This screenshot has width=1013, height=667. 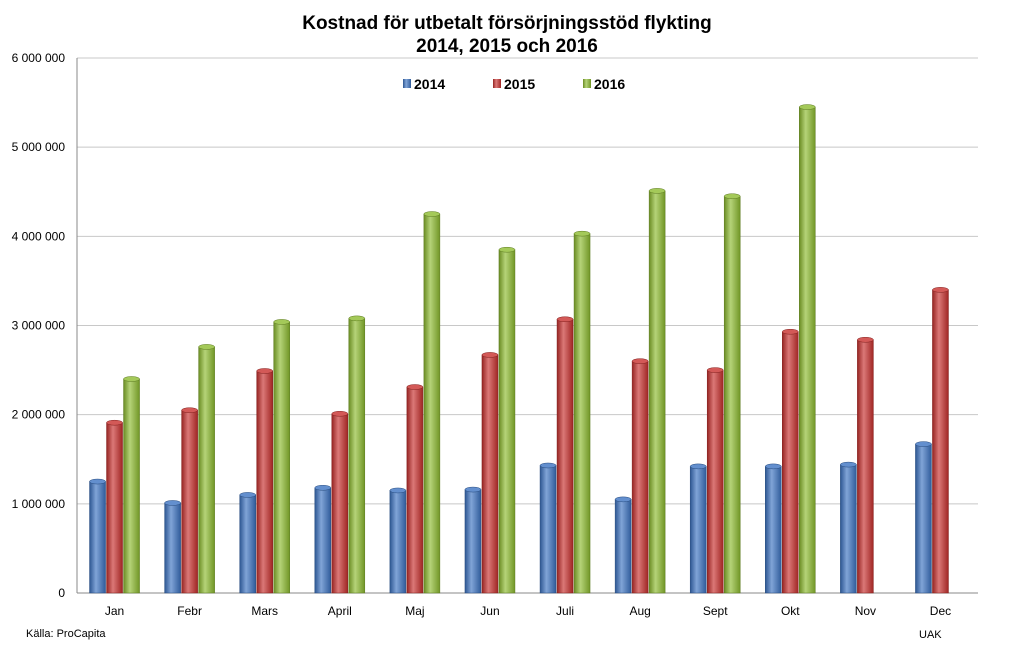 I want to click on legend-label: 2014, so click(x=429, y=84).